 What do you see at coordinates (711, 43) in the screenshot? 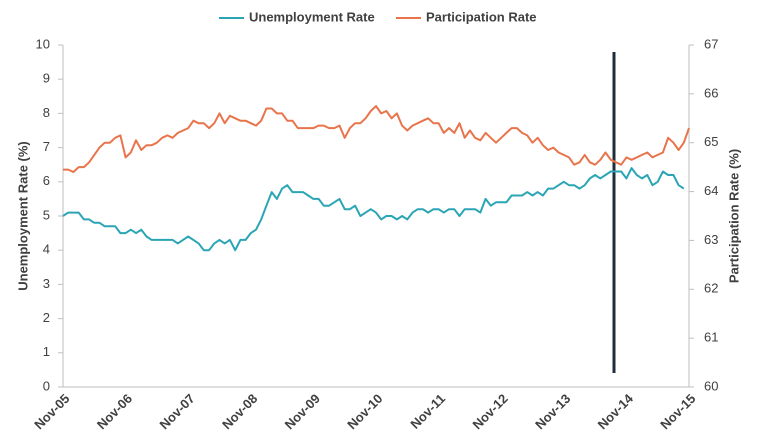
I see `y2-tick-label: 67` at bounding box center [711, 43].